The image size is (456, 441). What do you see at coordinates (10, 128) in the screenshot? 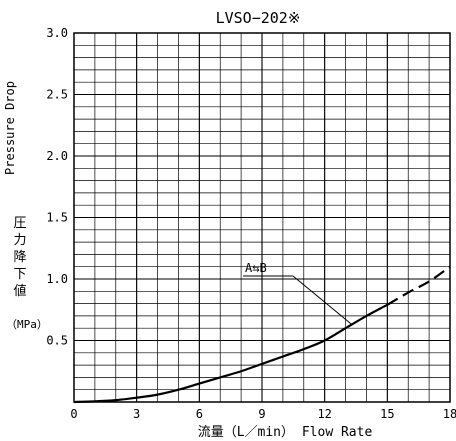
I see `y-axis-label-en: Pressure Drop` at bounding box center [10, 128].